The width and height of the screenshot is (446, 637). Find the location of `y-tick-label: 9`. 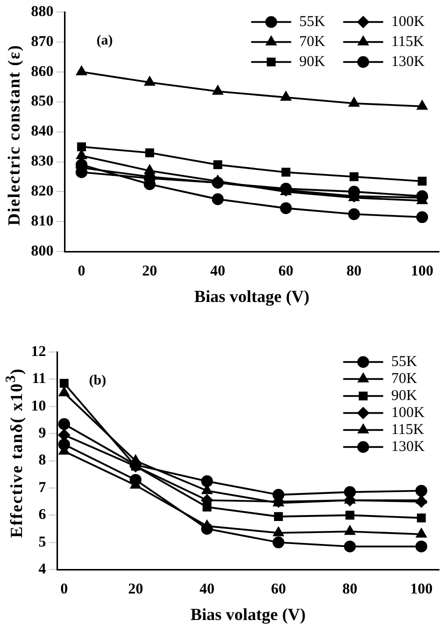

y-tick-label: 9 is located at coordinates (42, 433).